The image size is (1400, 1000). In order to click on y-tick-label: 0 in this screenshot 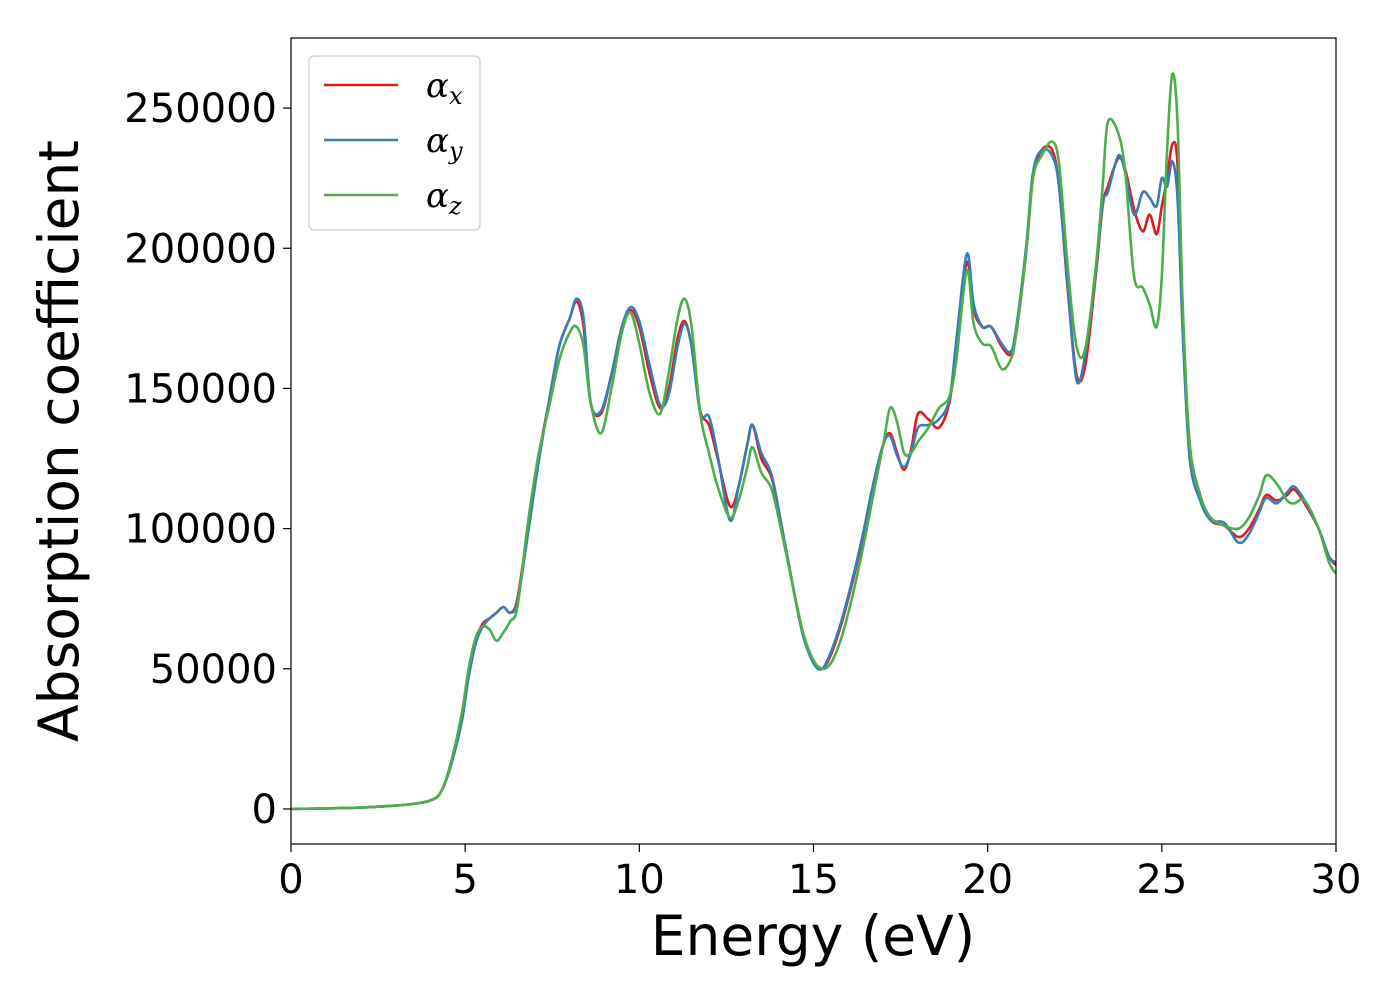, I will do `click(264, 810)`.